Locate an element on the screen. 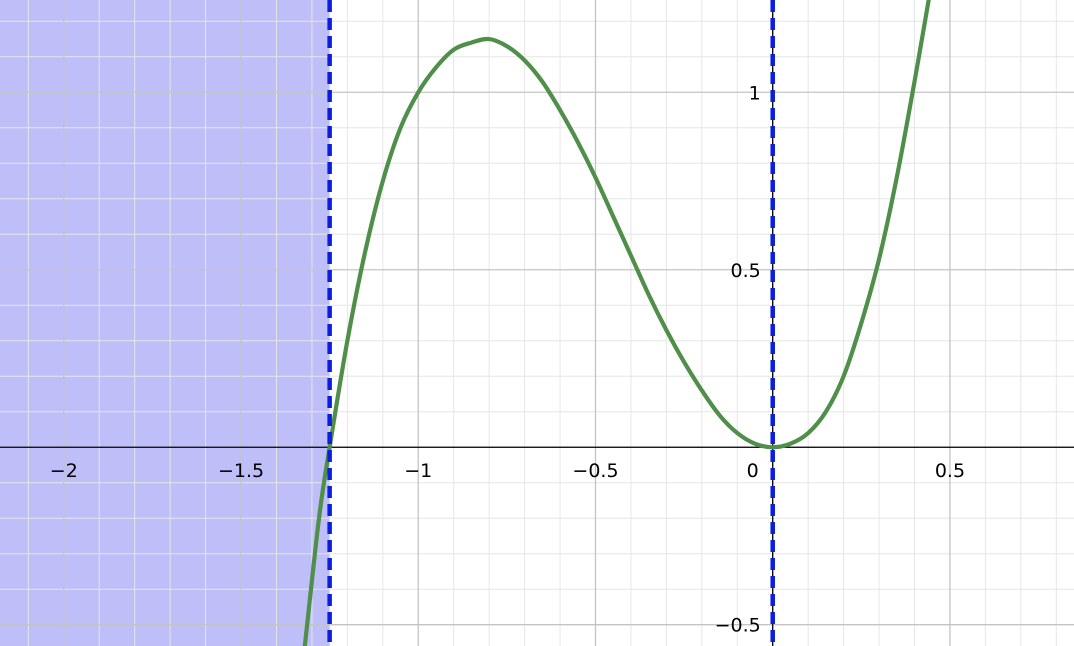 The height and width of the screenshot is (646, 1074). x-tick-label: −2 is located at coordinates (64, 471).